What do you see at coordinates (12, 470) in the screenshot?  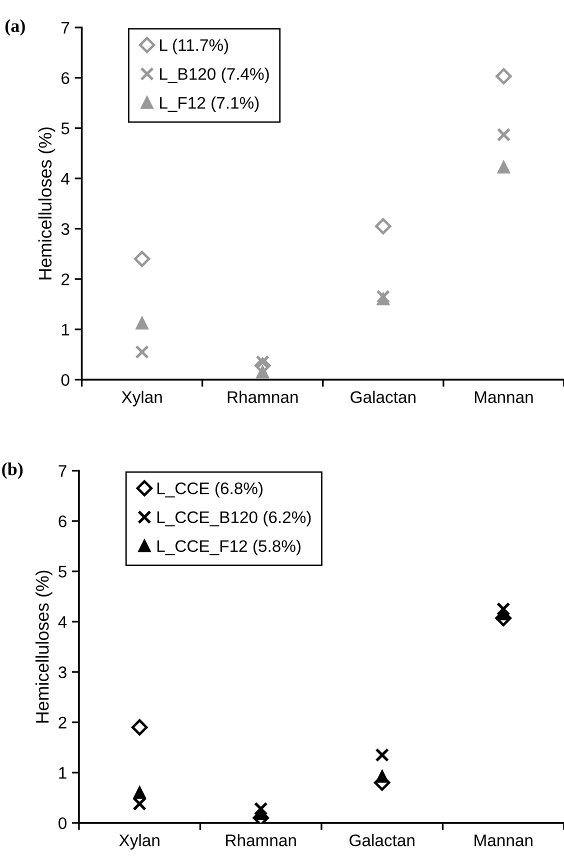 I see `chart-title: (b)` at bounding box center [12, 470].